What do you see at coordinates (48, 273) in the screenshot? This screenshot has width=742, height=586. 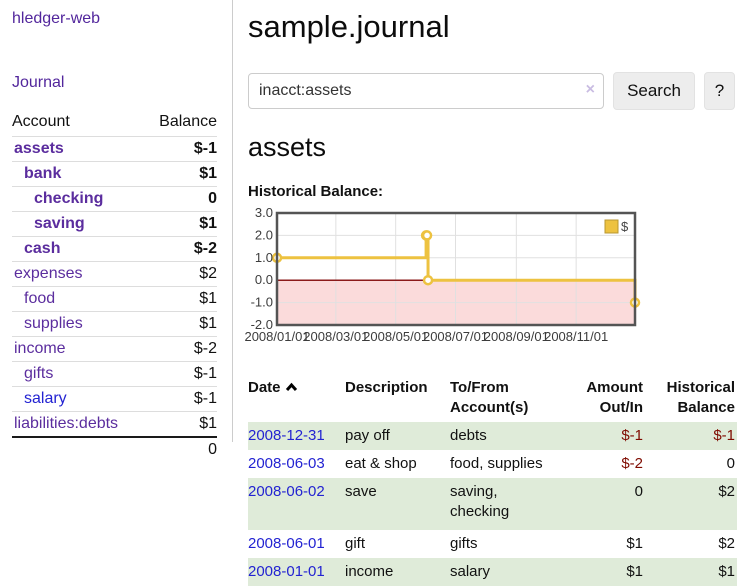 I see `account-link-expenses: expenses` at bounding box center [48, 273].